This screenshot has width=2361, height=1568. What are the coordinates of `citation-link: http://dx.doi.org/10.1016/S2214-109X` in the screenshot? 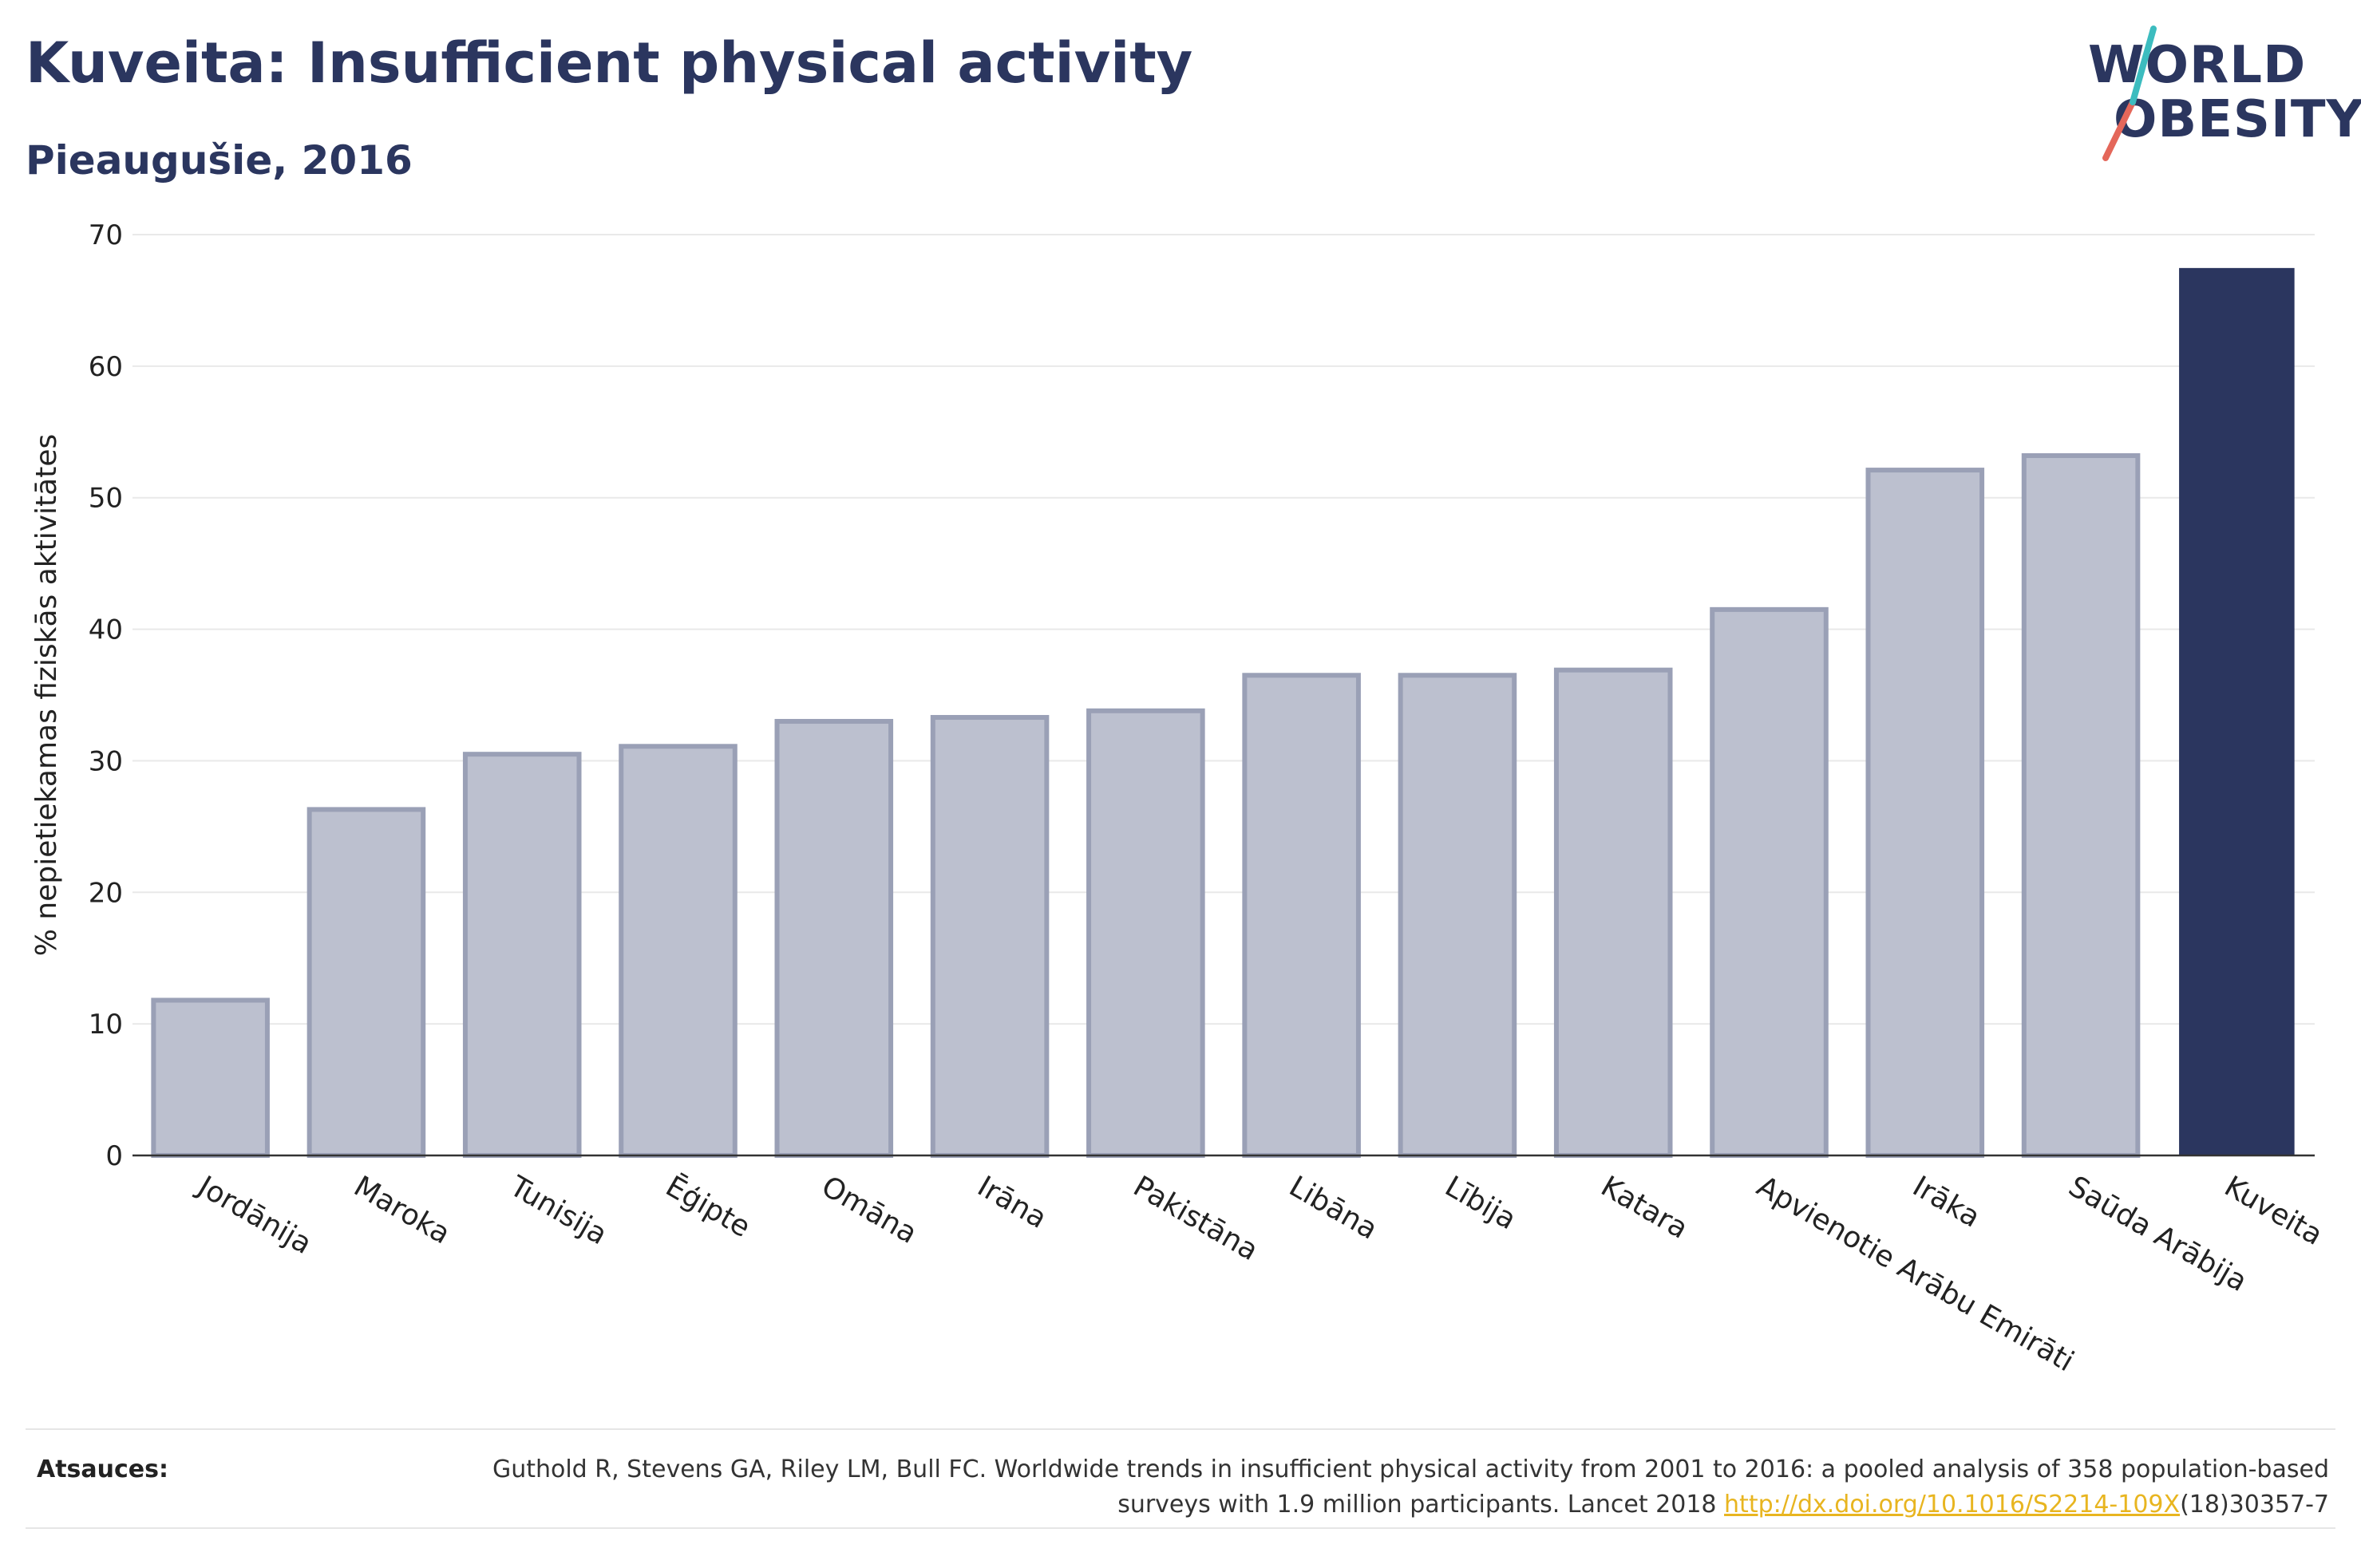 It's located at (1952, 1505).